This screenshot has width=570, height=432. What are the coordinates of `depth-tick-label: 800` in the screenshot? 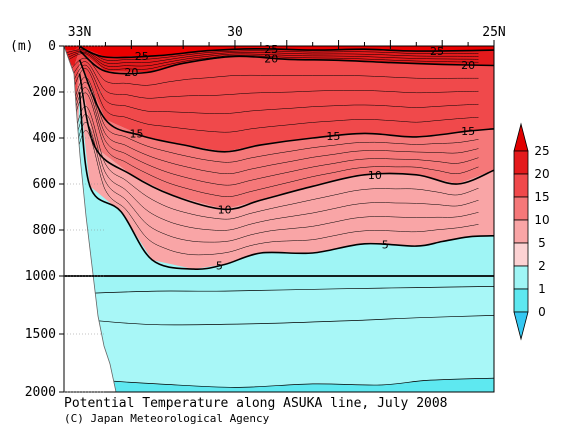 It's located at (44, 230).